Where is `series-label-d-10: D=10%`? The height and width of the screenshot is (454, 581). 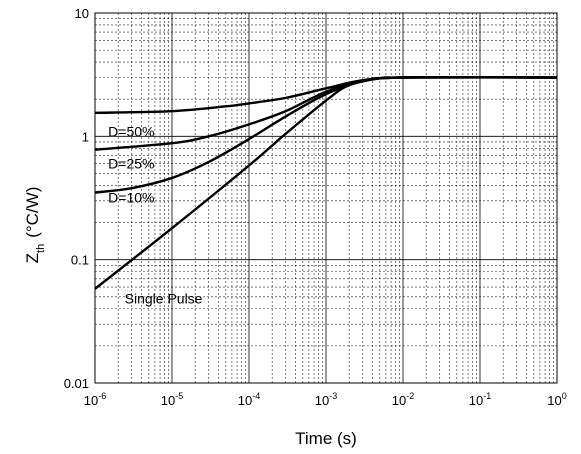
series-label-d-10: D=10% is located at coordinates (131, 198).